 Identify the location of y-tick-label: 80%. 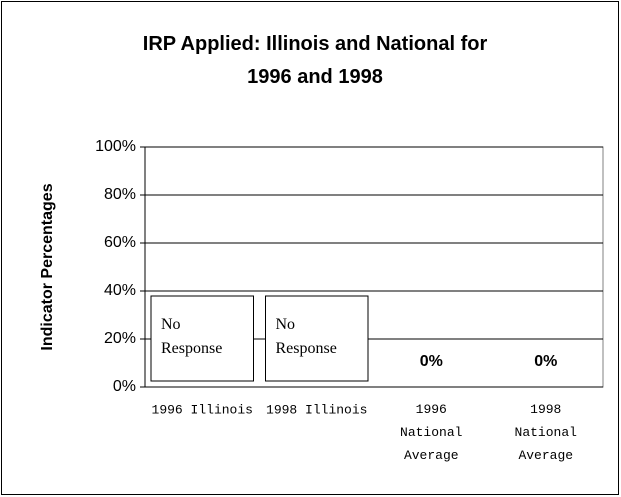
(120, 194).